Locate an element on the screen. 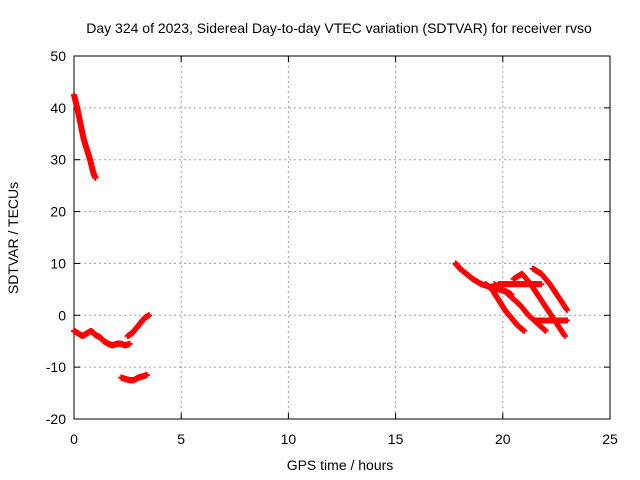  y-tick-label: 20 is located at coordinates (58, 212).